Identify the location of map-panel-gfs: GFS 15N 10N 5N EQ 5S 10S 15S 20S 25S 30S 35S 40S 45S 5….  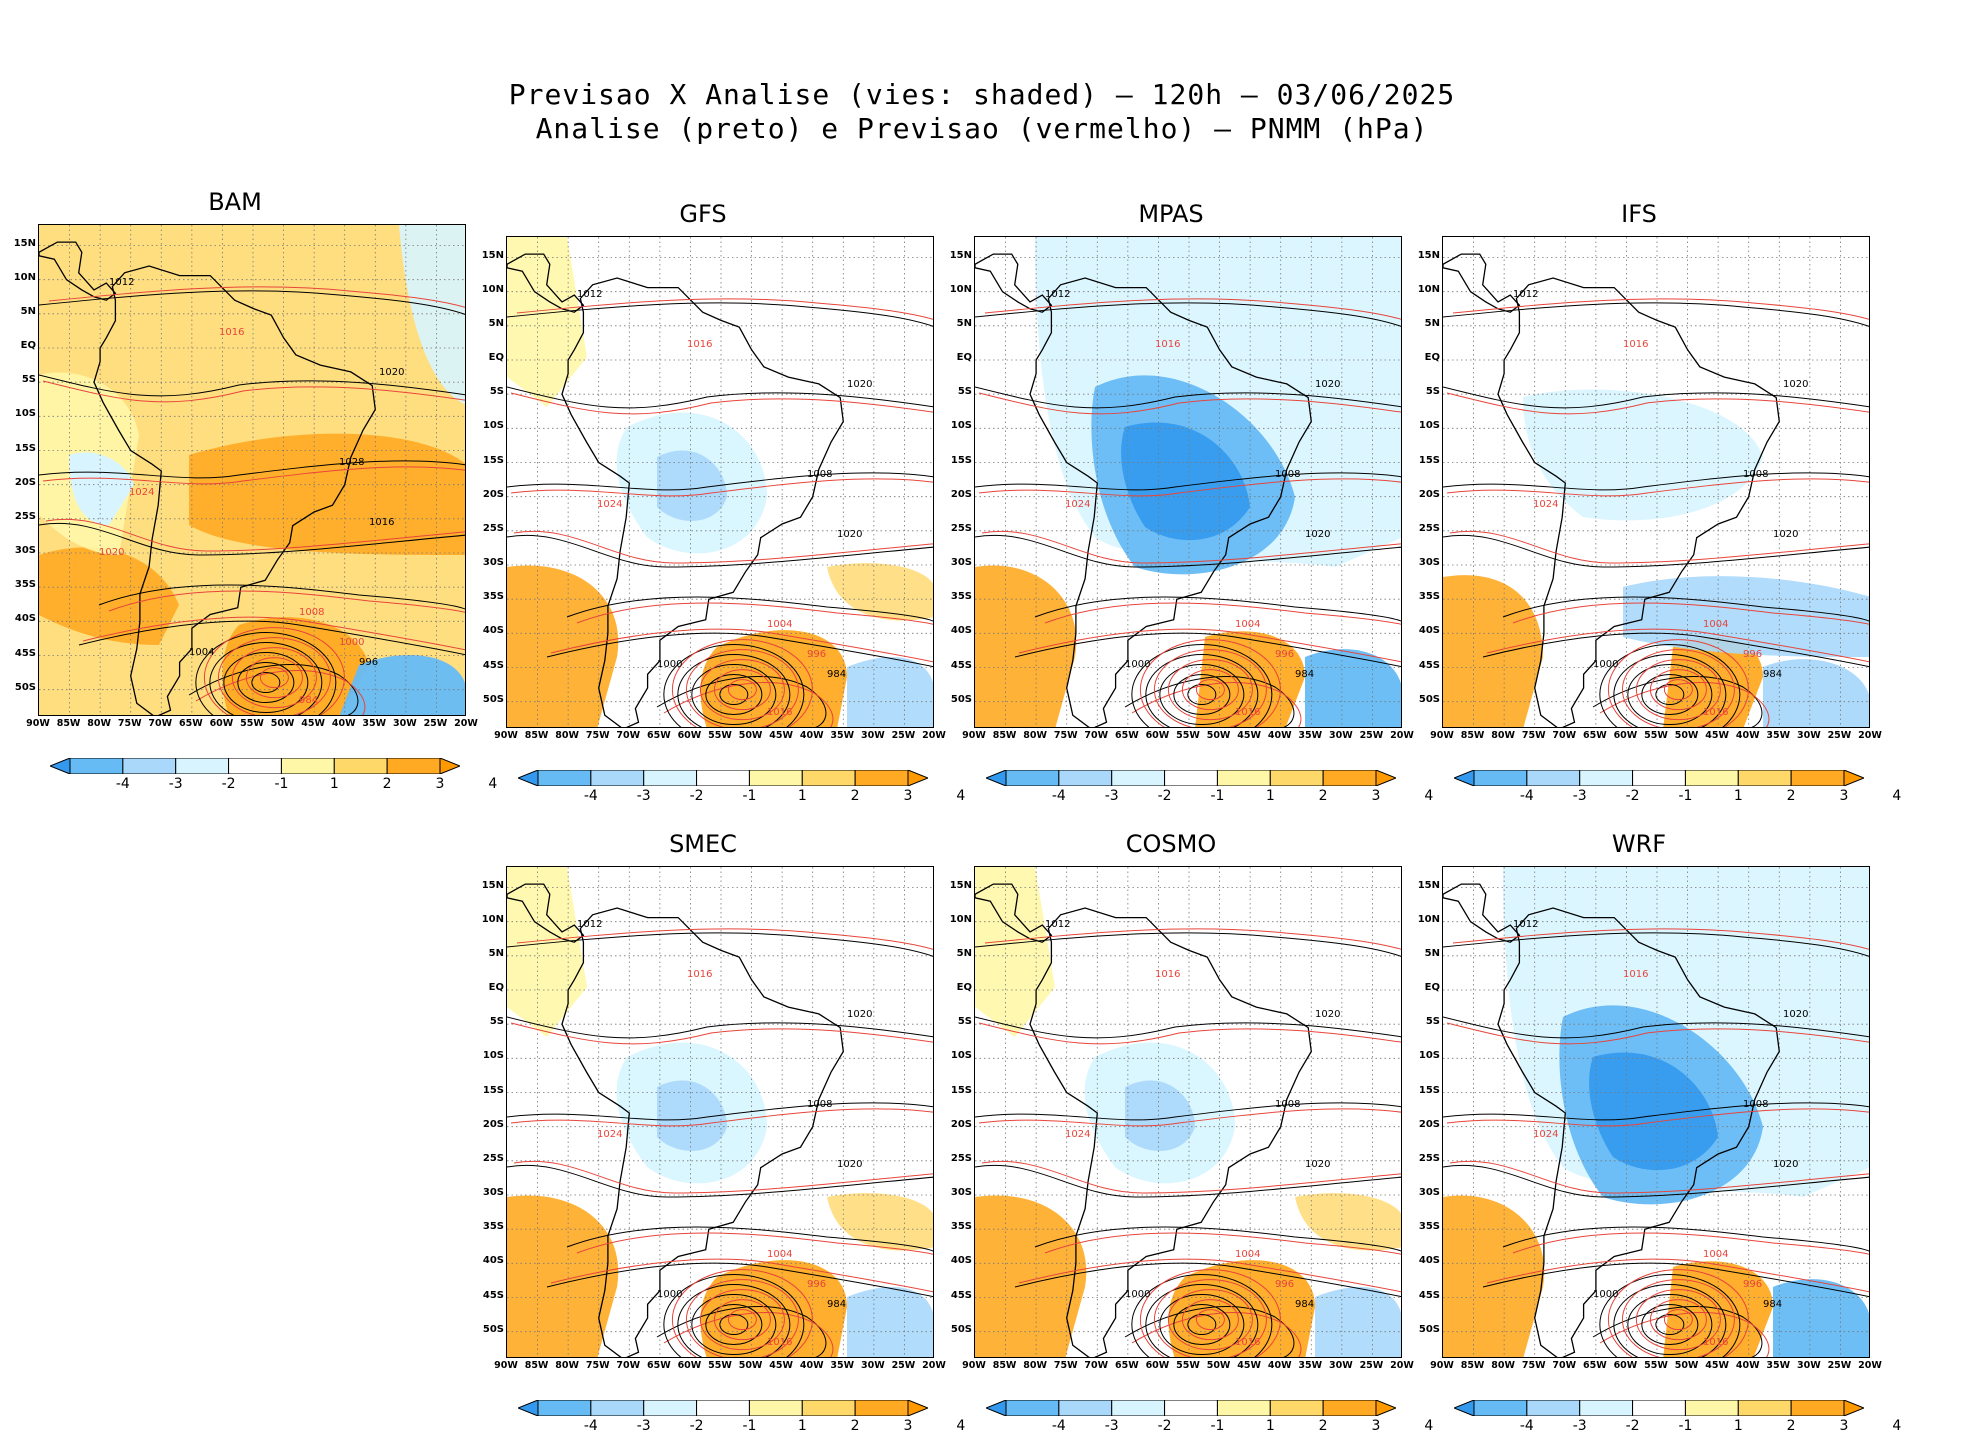
(707, 480).